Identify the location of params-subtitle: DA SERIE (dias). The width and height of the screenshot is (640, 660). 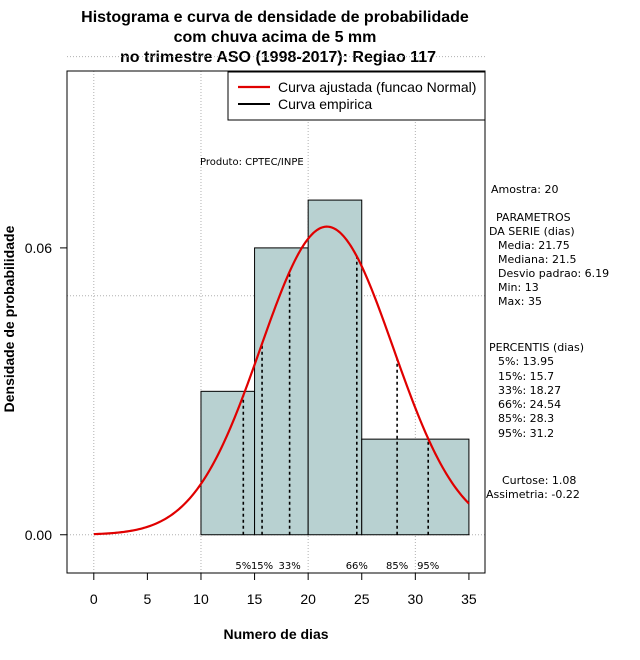
(532, 231).